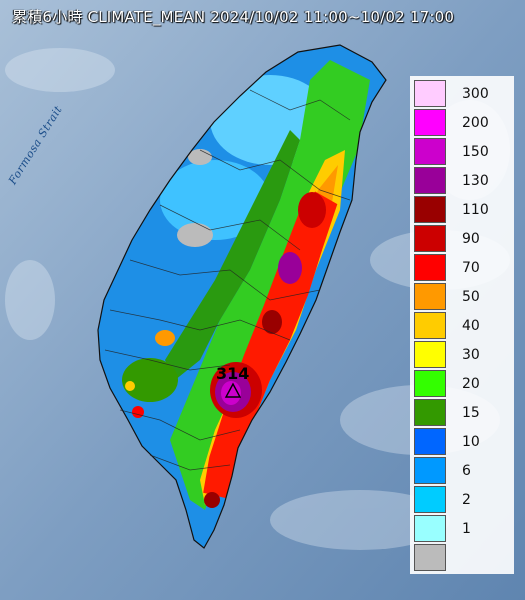 The width and height of the screenshot is (525, 600). I want to click on legend-label: 6, so click(466, 471).